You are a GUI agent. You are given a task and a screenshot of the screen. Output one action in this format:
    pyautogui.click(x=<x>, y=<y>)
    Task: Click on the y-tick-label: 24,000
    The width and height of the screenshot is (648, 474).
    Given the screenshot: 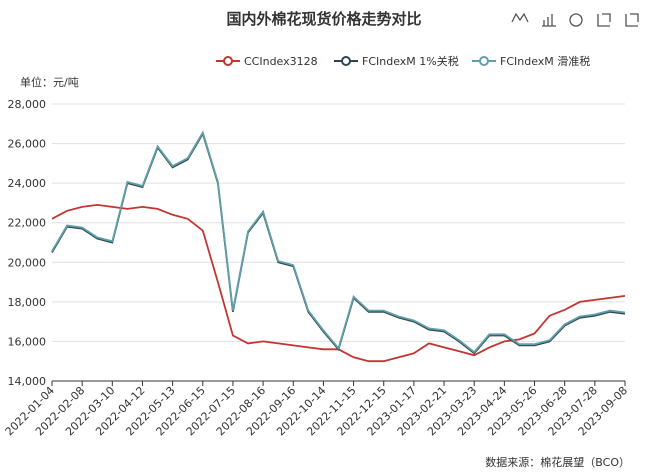 What is the action you would take?
    pyautogui.click(x=27, y=183)
    